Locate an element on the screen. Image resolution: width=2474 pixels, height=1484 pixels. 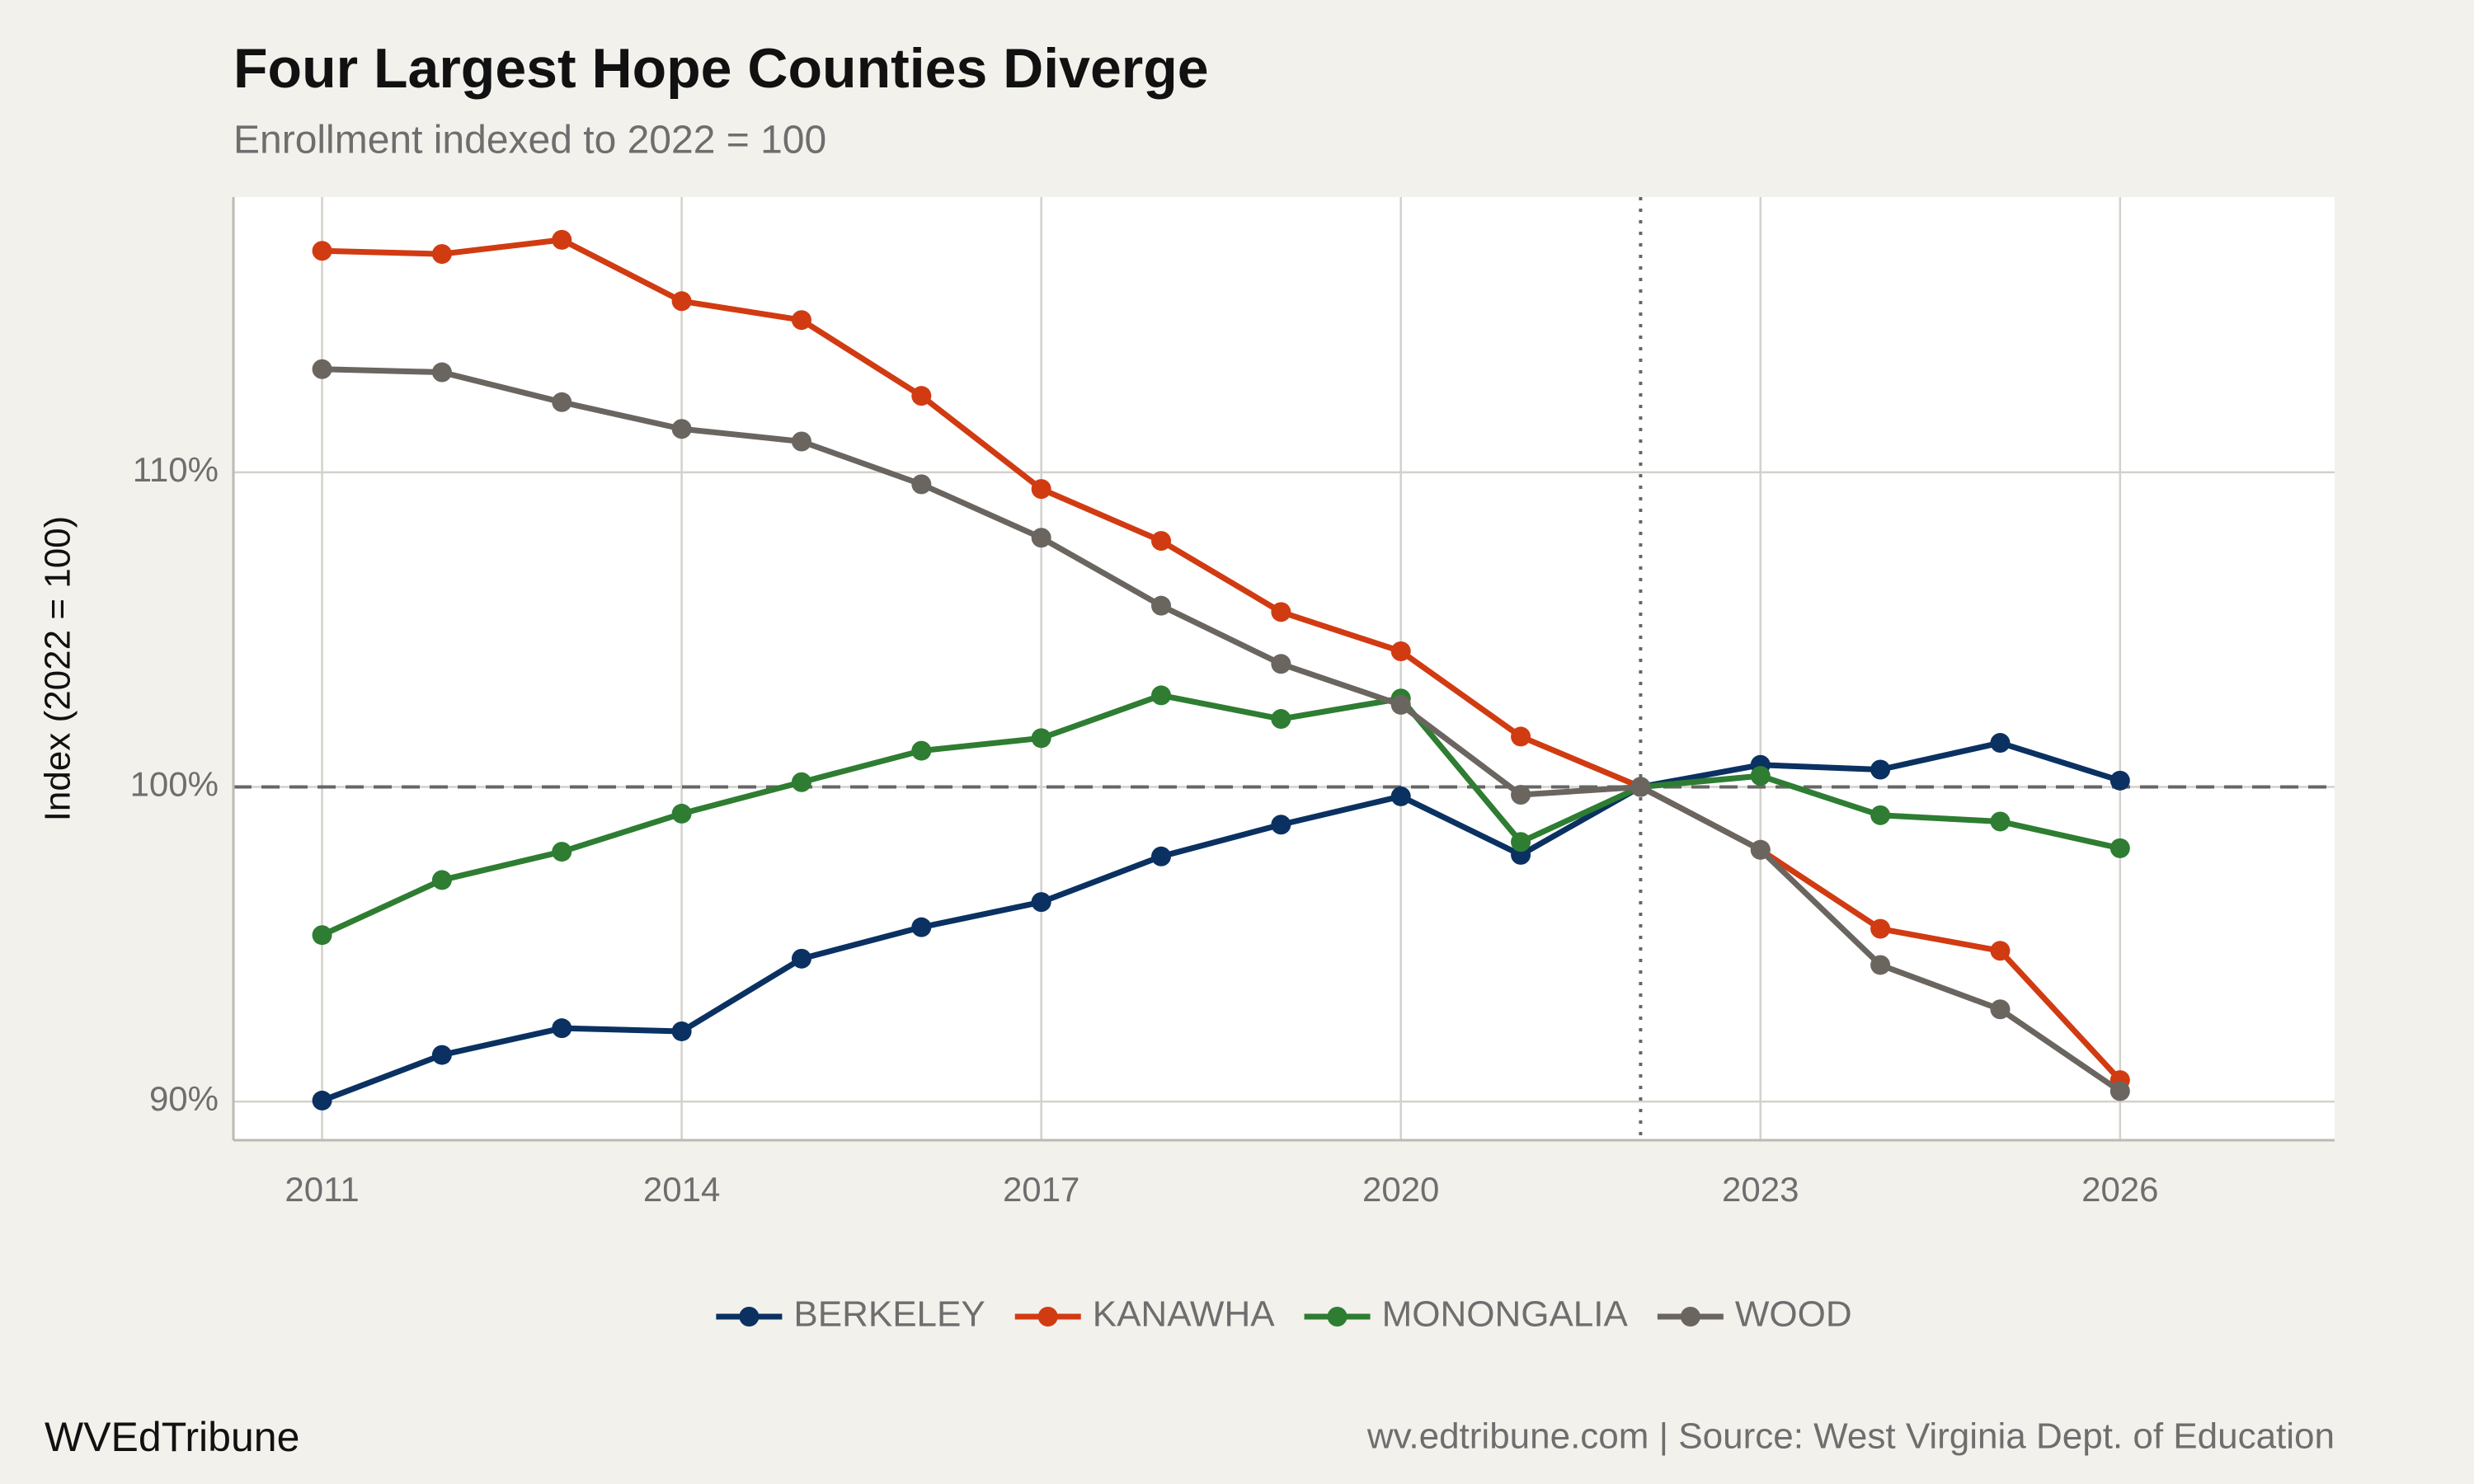
legend-item: WOOD is located at coordinates (1754, 1314).